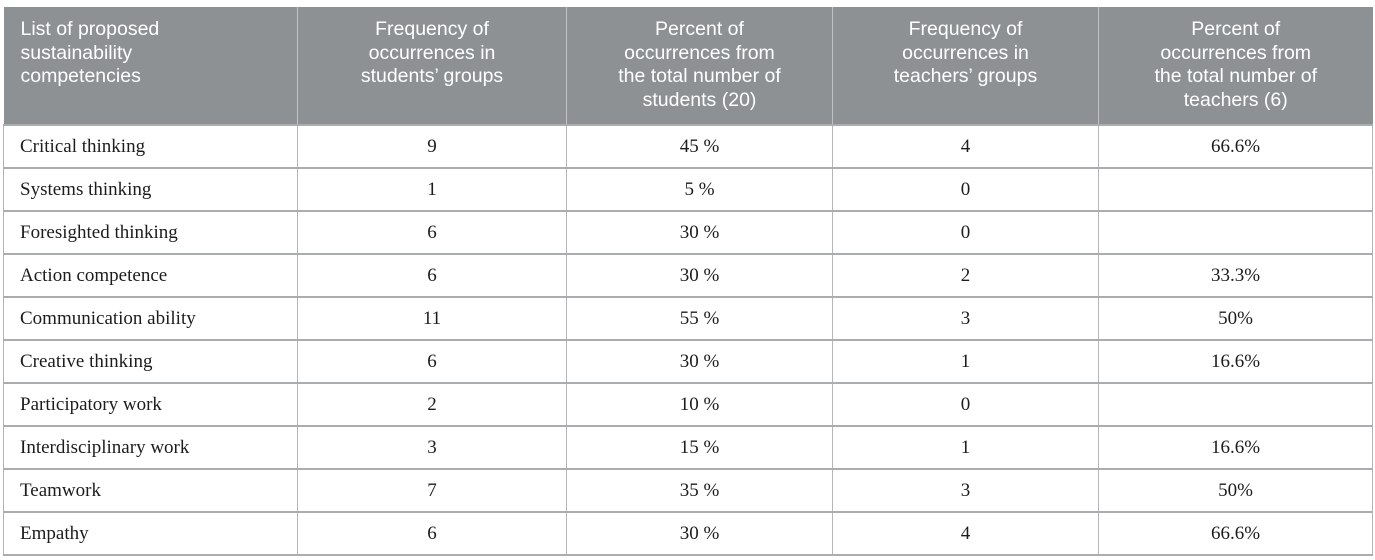 This screenshot has height=560, width=1375. Describe the element at coordinates (432, 490) in the screenshot. I see `cell-freq-students: 7` at that location.